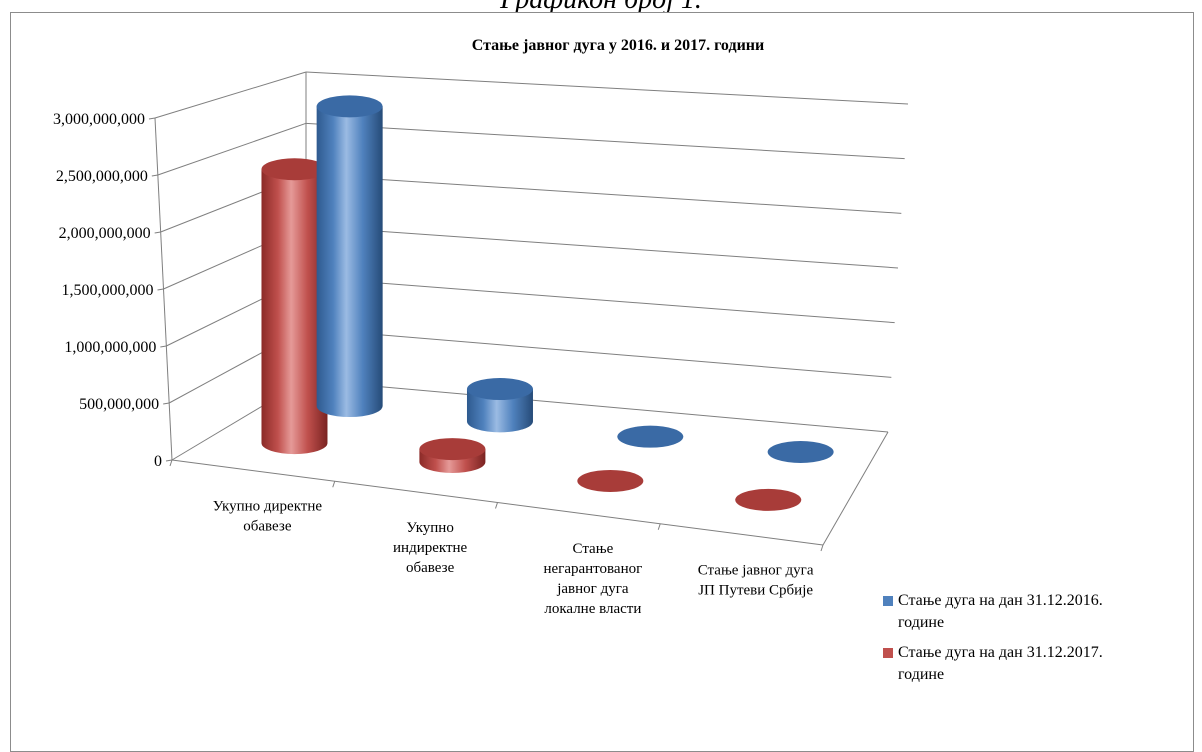 The width and height of the screenshot is (1202, 752). What do you see at coordinates (755, 590) in the screenshot?
I see `x-category-label-line: ЈП Путеви Србије` at bounding box center [755, 590].